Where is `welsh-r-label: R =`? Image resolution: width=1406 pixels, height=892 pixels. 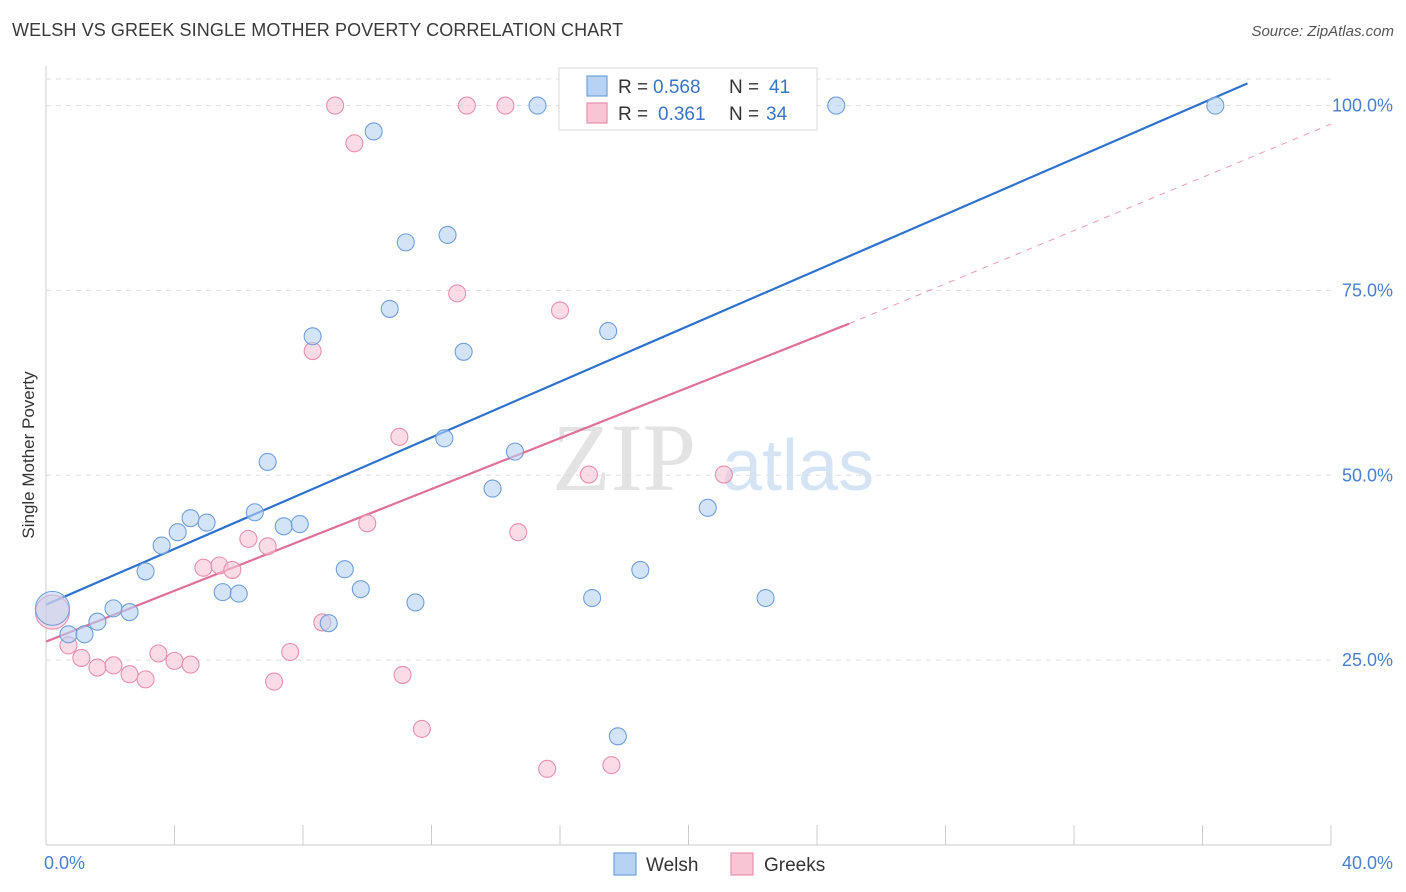
welsh-r-label: R = is located at coordinates (633, 87).